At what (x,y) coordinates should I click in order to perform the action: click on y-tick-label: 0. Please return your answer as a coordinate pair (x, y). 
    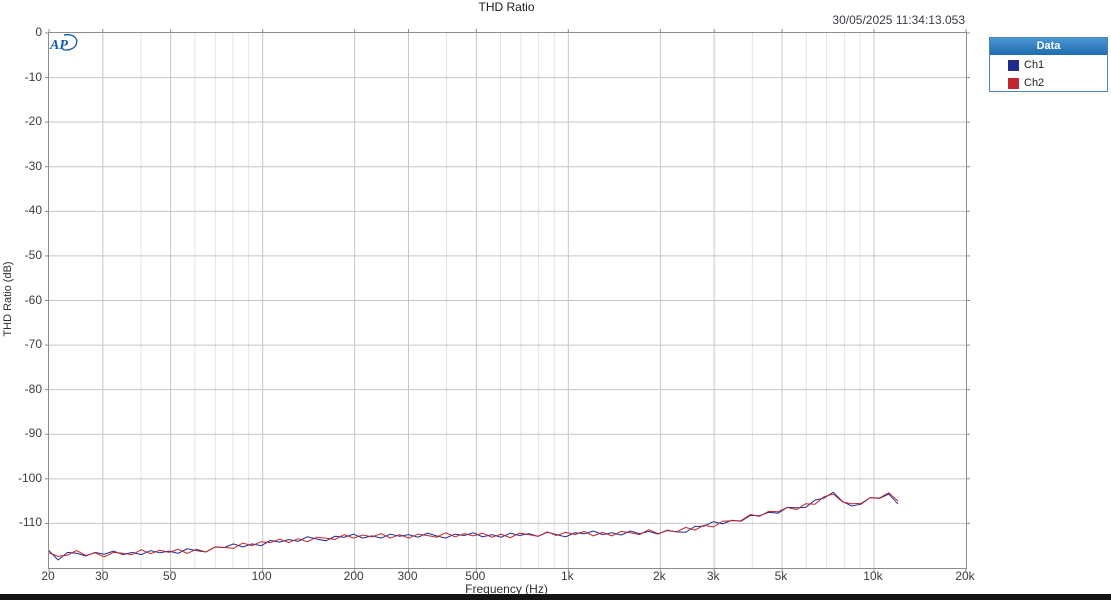
    Looking at the image, I should click on (38, 32).